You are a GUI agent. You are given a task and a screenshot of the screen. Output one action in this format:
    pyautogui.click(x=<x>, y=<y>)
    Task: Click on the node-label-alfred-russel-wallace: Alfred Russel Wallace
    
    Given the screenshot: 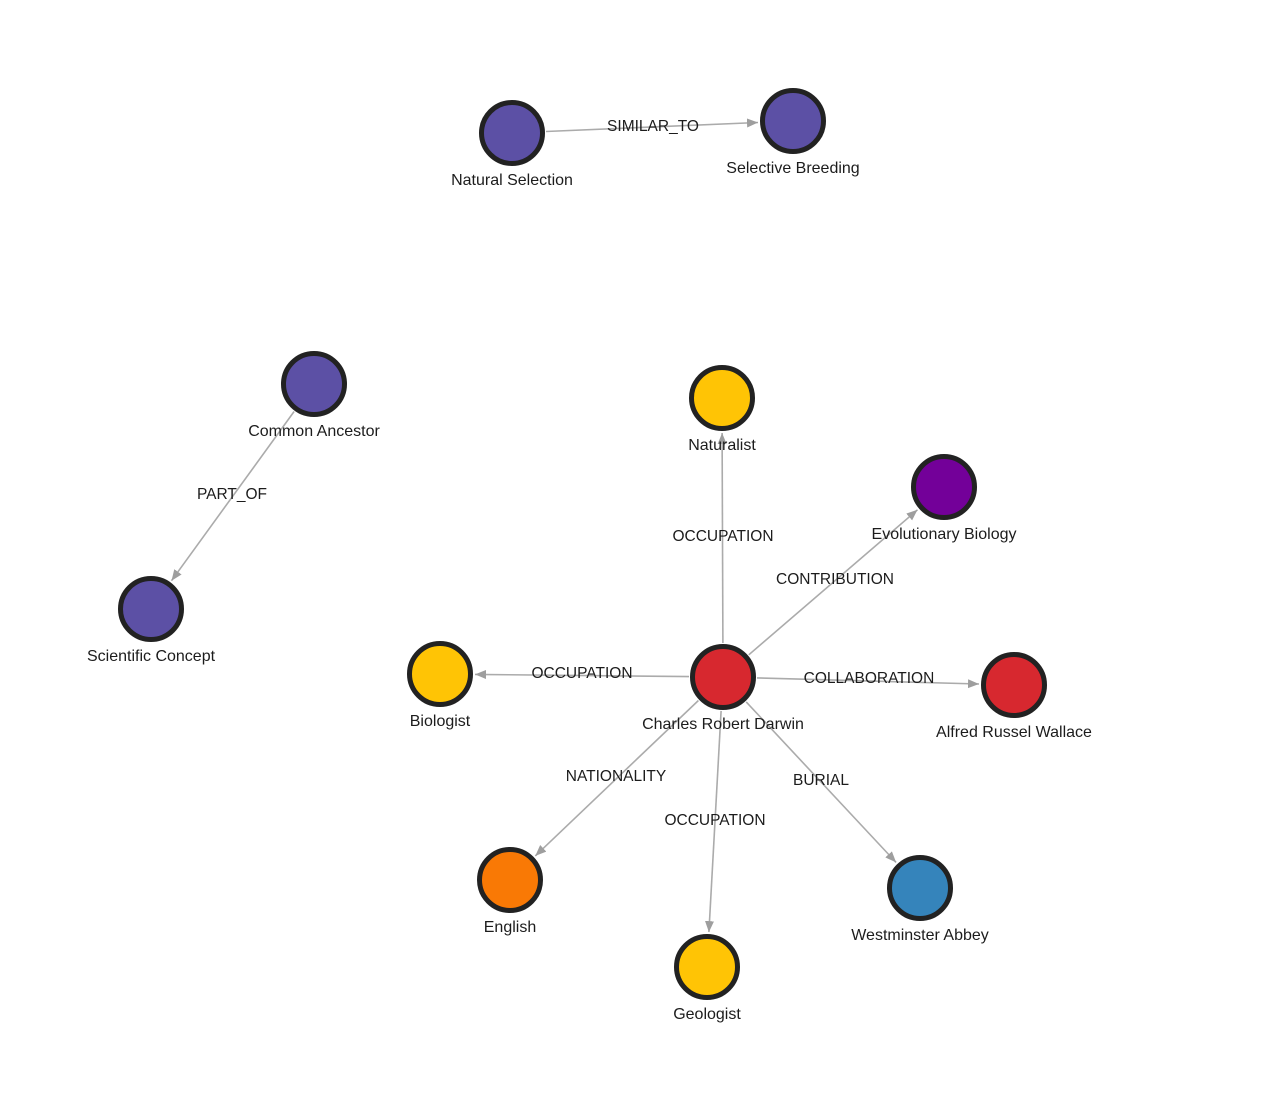 What is the action you would take?
    pyautogui.click(x=1014, y=732)
    